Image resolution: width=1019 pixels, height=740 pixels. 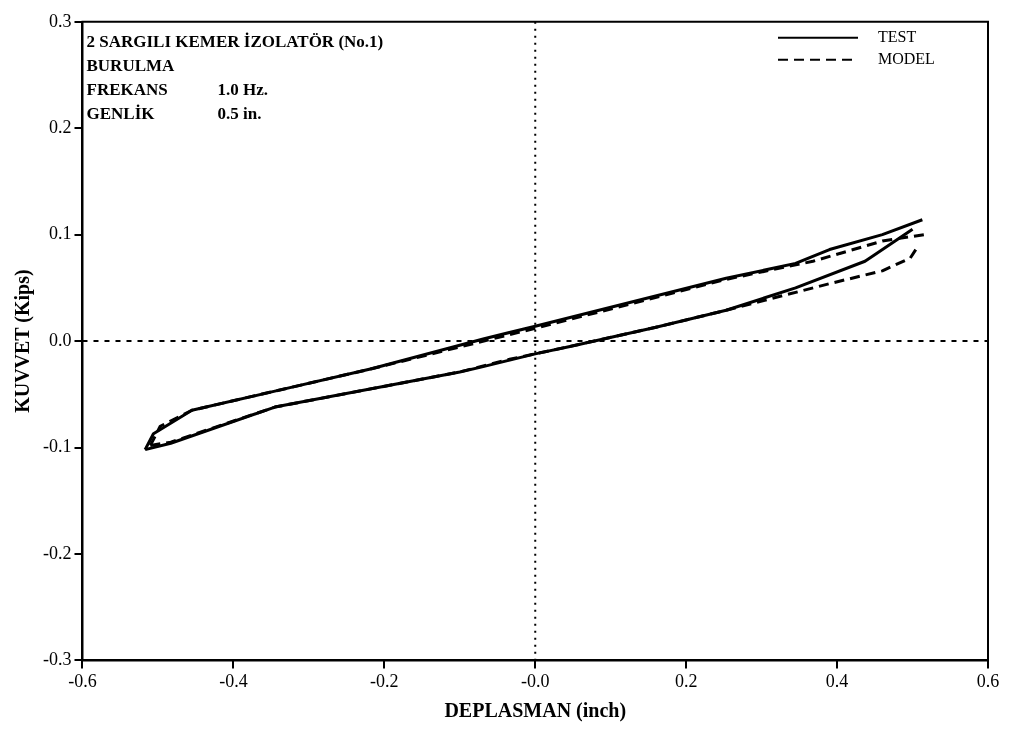 What do you see at coordinates (233, 680) in the screenshot?
I see `x-tick-label: -0.4` at bounding box center [233, 680].